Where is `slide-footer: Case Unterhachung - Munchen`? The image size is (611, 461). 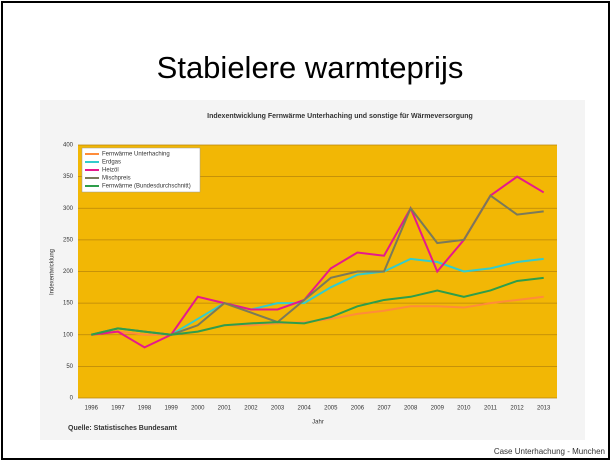
slide-footer: Case Unterhachung - Munchen is located at coordinates (549, 451).